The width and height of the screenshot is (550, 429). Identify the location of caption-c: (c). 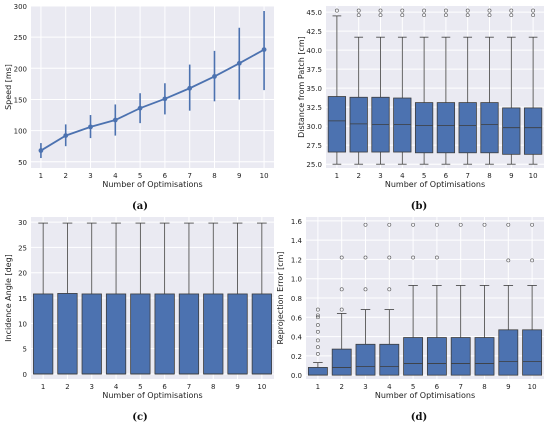
(140, 417).